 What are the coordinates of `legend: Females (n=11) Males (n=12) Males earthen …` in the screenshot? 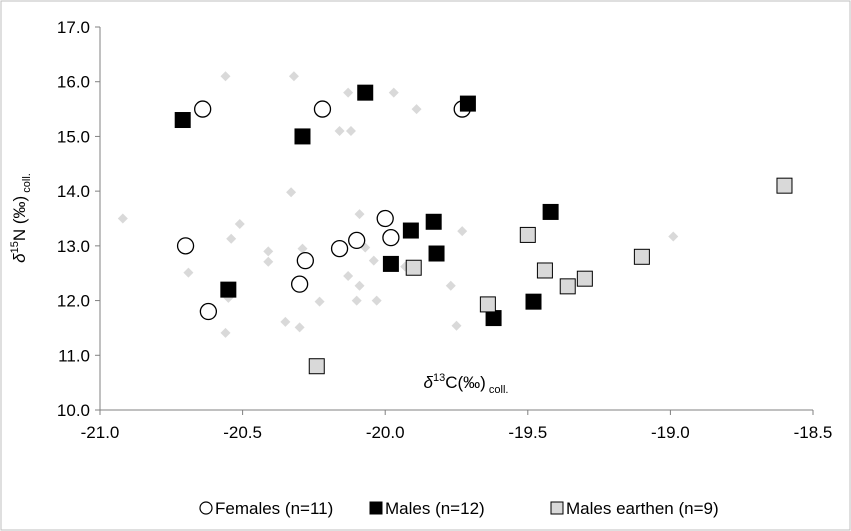 It's located at (459, 508).